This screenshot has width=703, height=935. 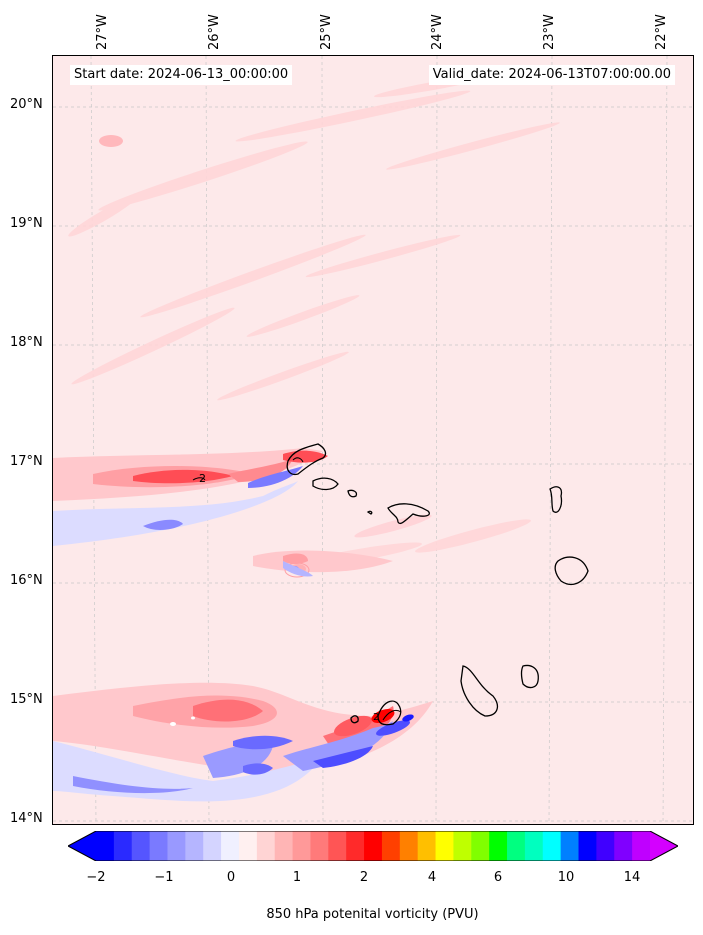 I want to click on lat-label-16n: 16°N, so click(x=26, y=580).